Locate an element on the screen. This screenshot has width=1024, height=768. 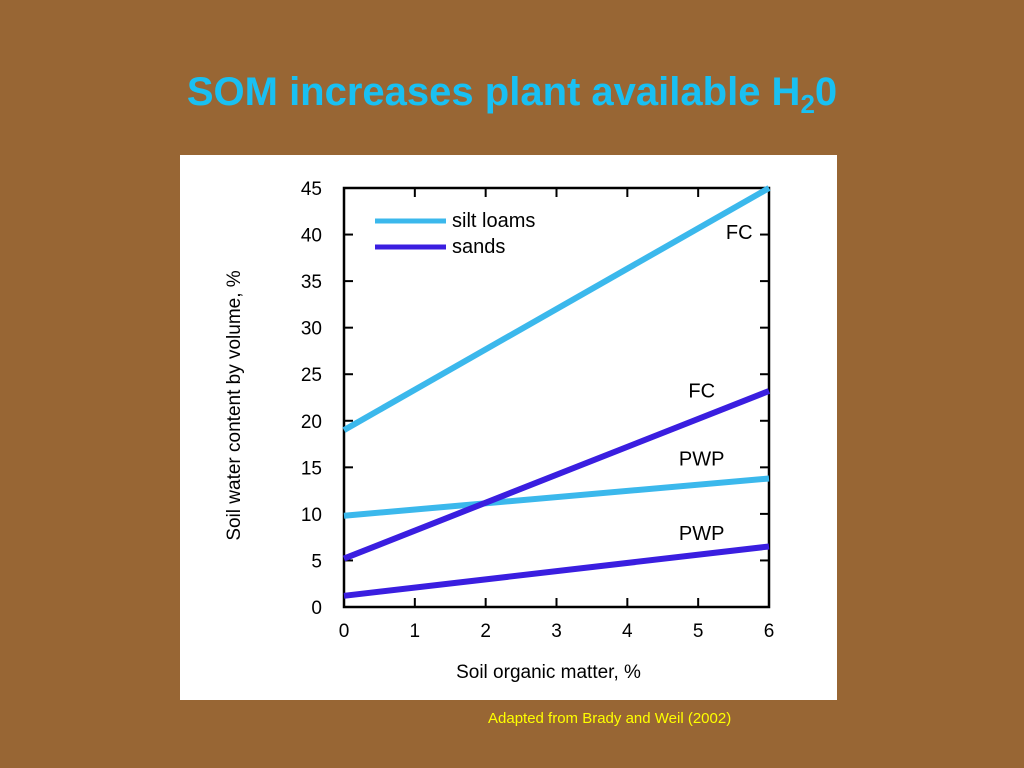
y-tick-label: 0 is located at coordinates (316, 608).